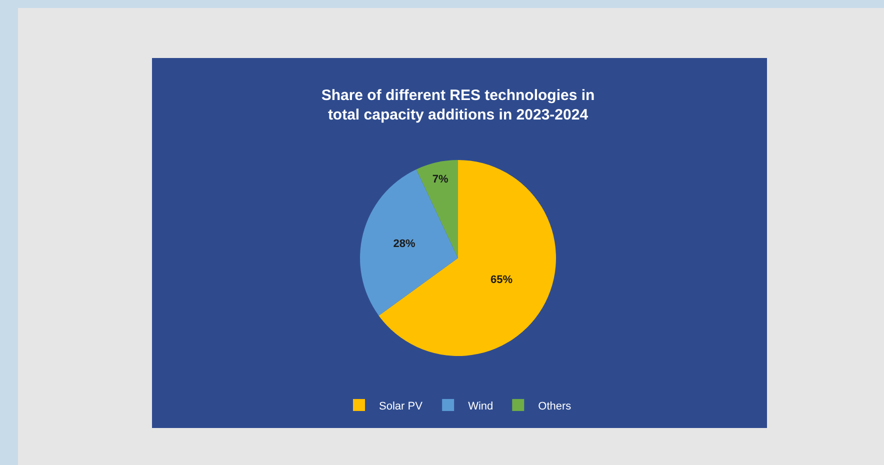  I want to click on data-label: 7%, so click(440, 179).